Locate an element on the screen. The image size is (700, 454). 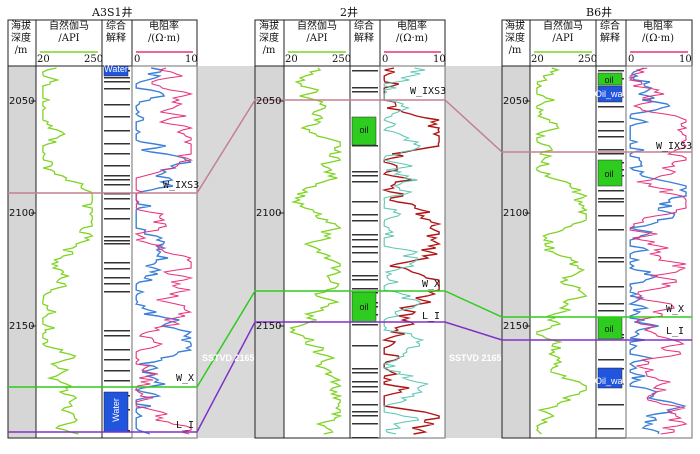
res-grid is located at coordinates (412, 252).